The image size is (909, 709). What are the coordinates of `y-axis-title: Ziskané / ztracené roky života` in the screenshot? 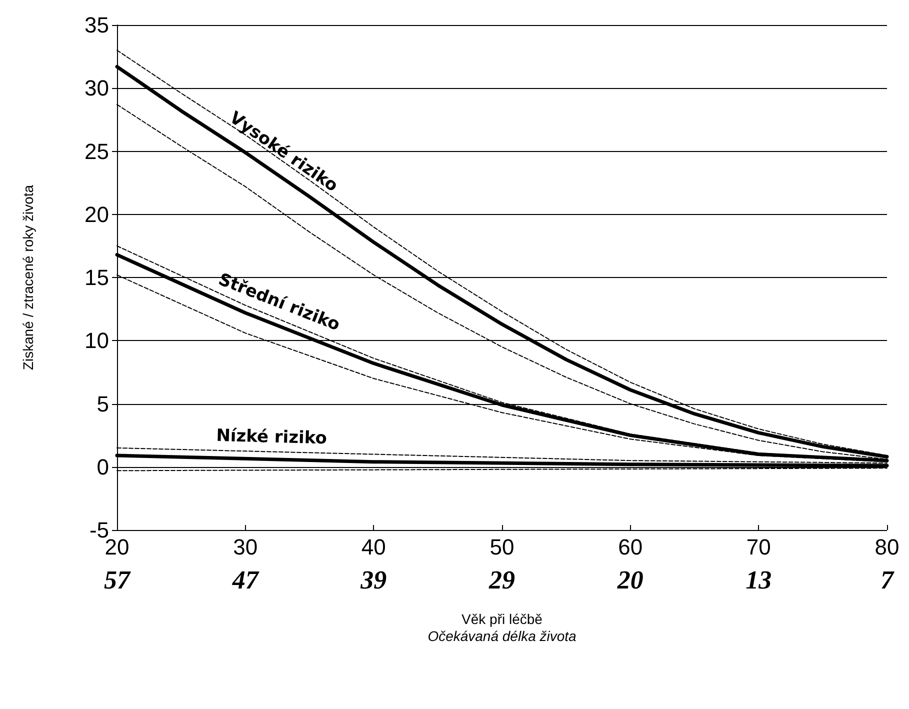 It's located at (28, 277).